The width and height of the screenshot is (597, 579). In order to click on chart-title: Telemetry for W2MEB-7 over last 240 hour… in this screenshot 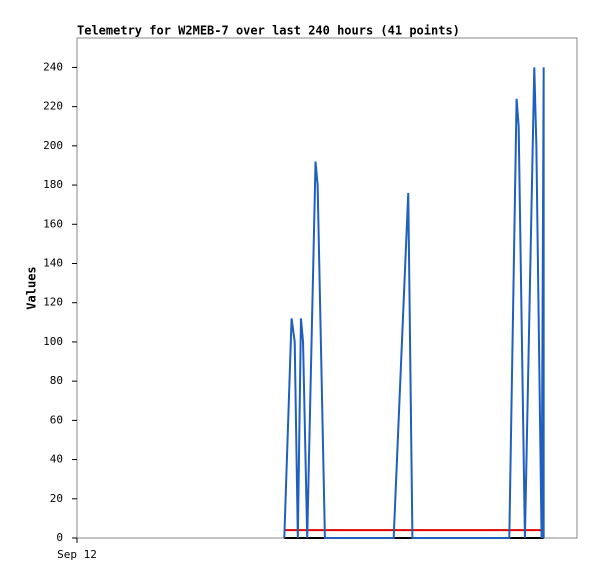, I will do `click(268, 31)`.